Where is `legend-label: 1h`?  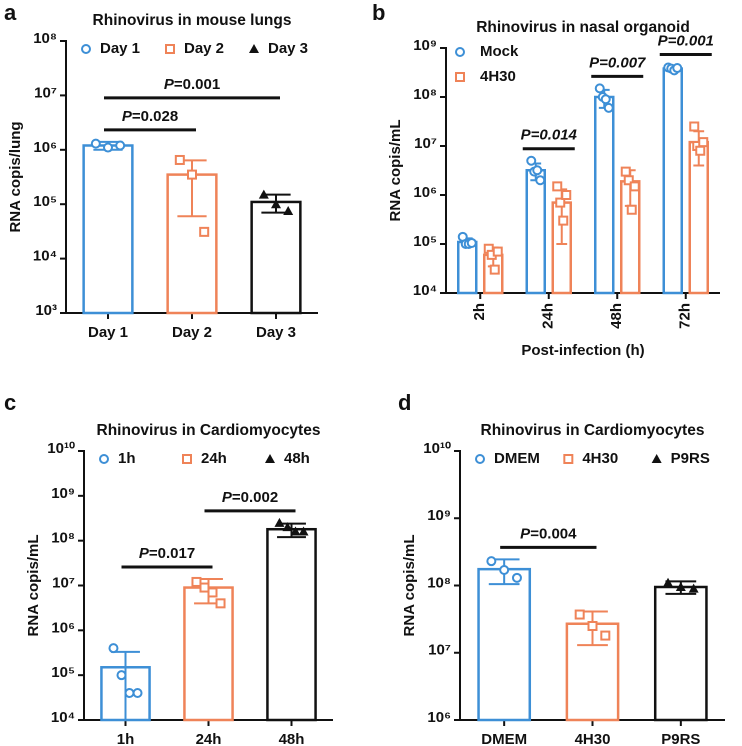
legend-label: 1h is located at coordinates (127, 458).